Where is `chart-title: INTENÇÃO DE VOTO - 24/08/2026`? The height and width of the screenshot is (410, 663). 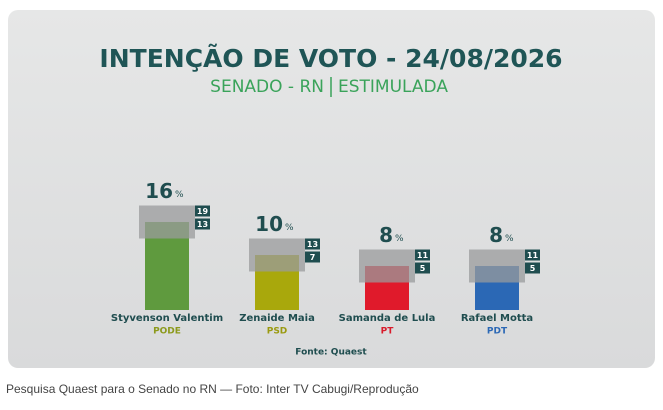 chart-title: INTENÇÃO DE VOTO - 24/08/2026 is located at coordinates (330, 58).